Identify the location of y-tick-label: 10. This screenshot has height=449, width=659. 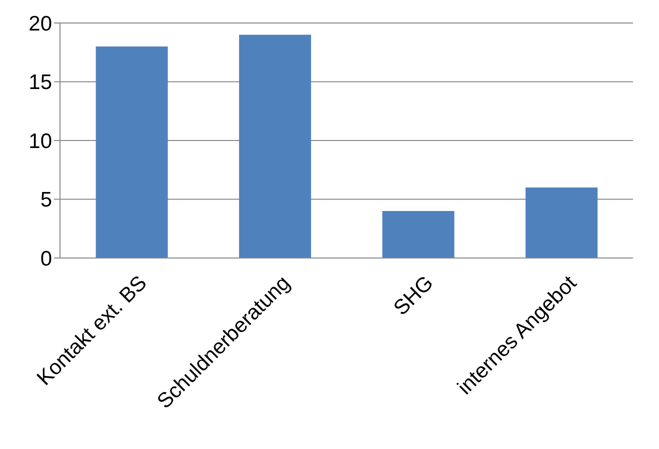
(40, 141).